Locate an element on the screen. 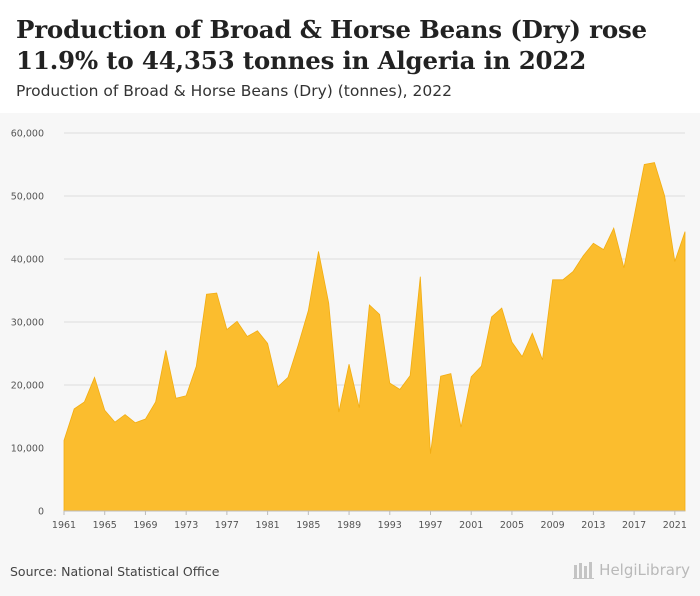 Image resolution: width=700 pixels, height=596 pixels. x-tick-label: 1997 is located at coordinates (430, 525).